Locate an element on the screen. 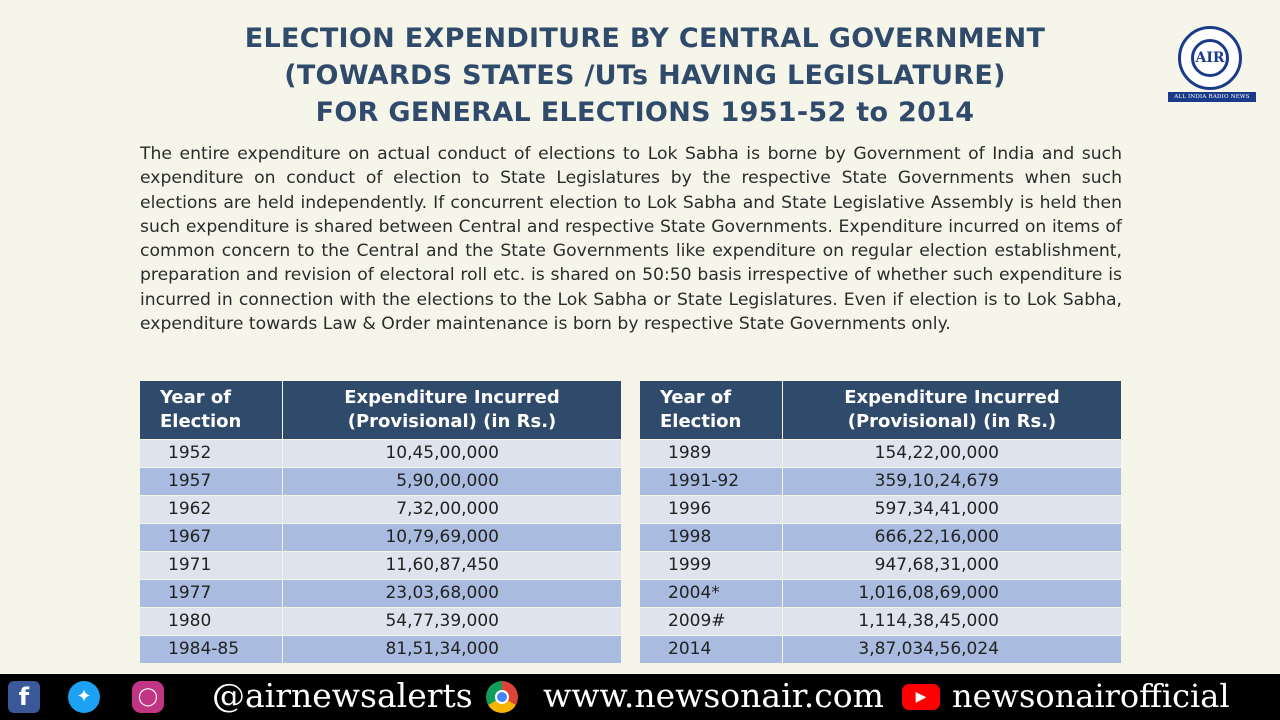 The width and height of the screenshot is (1280, 720). table-row: 2009# 1,114,38,45,000 is located at coordinates (880, 621).